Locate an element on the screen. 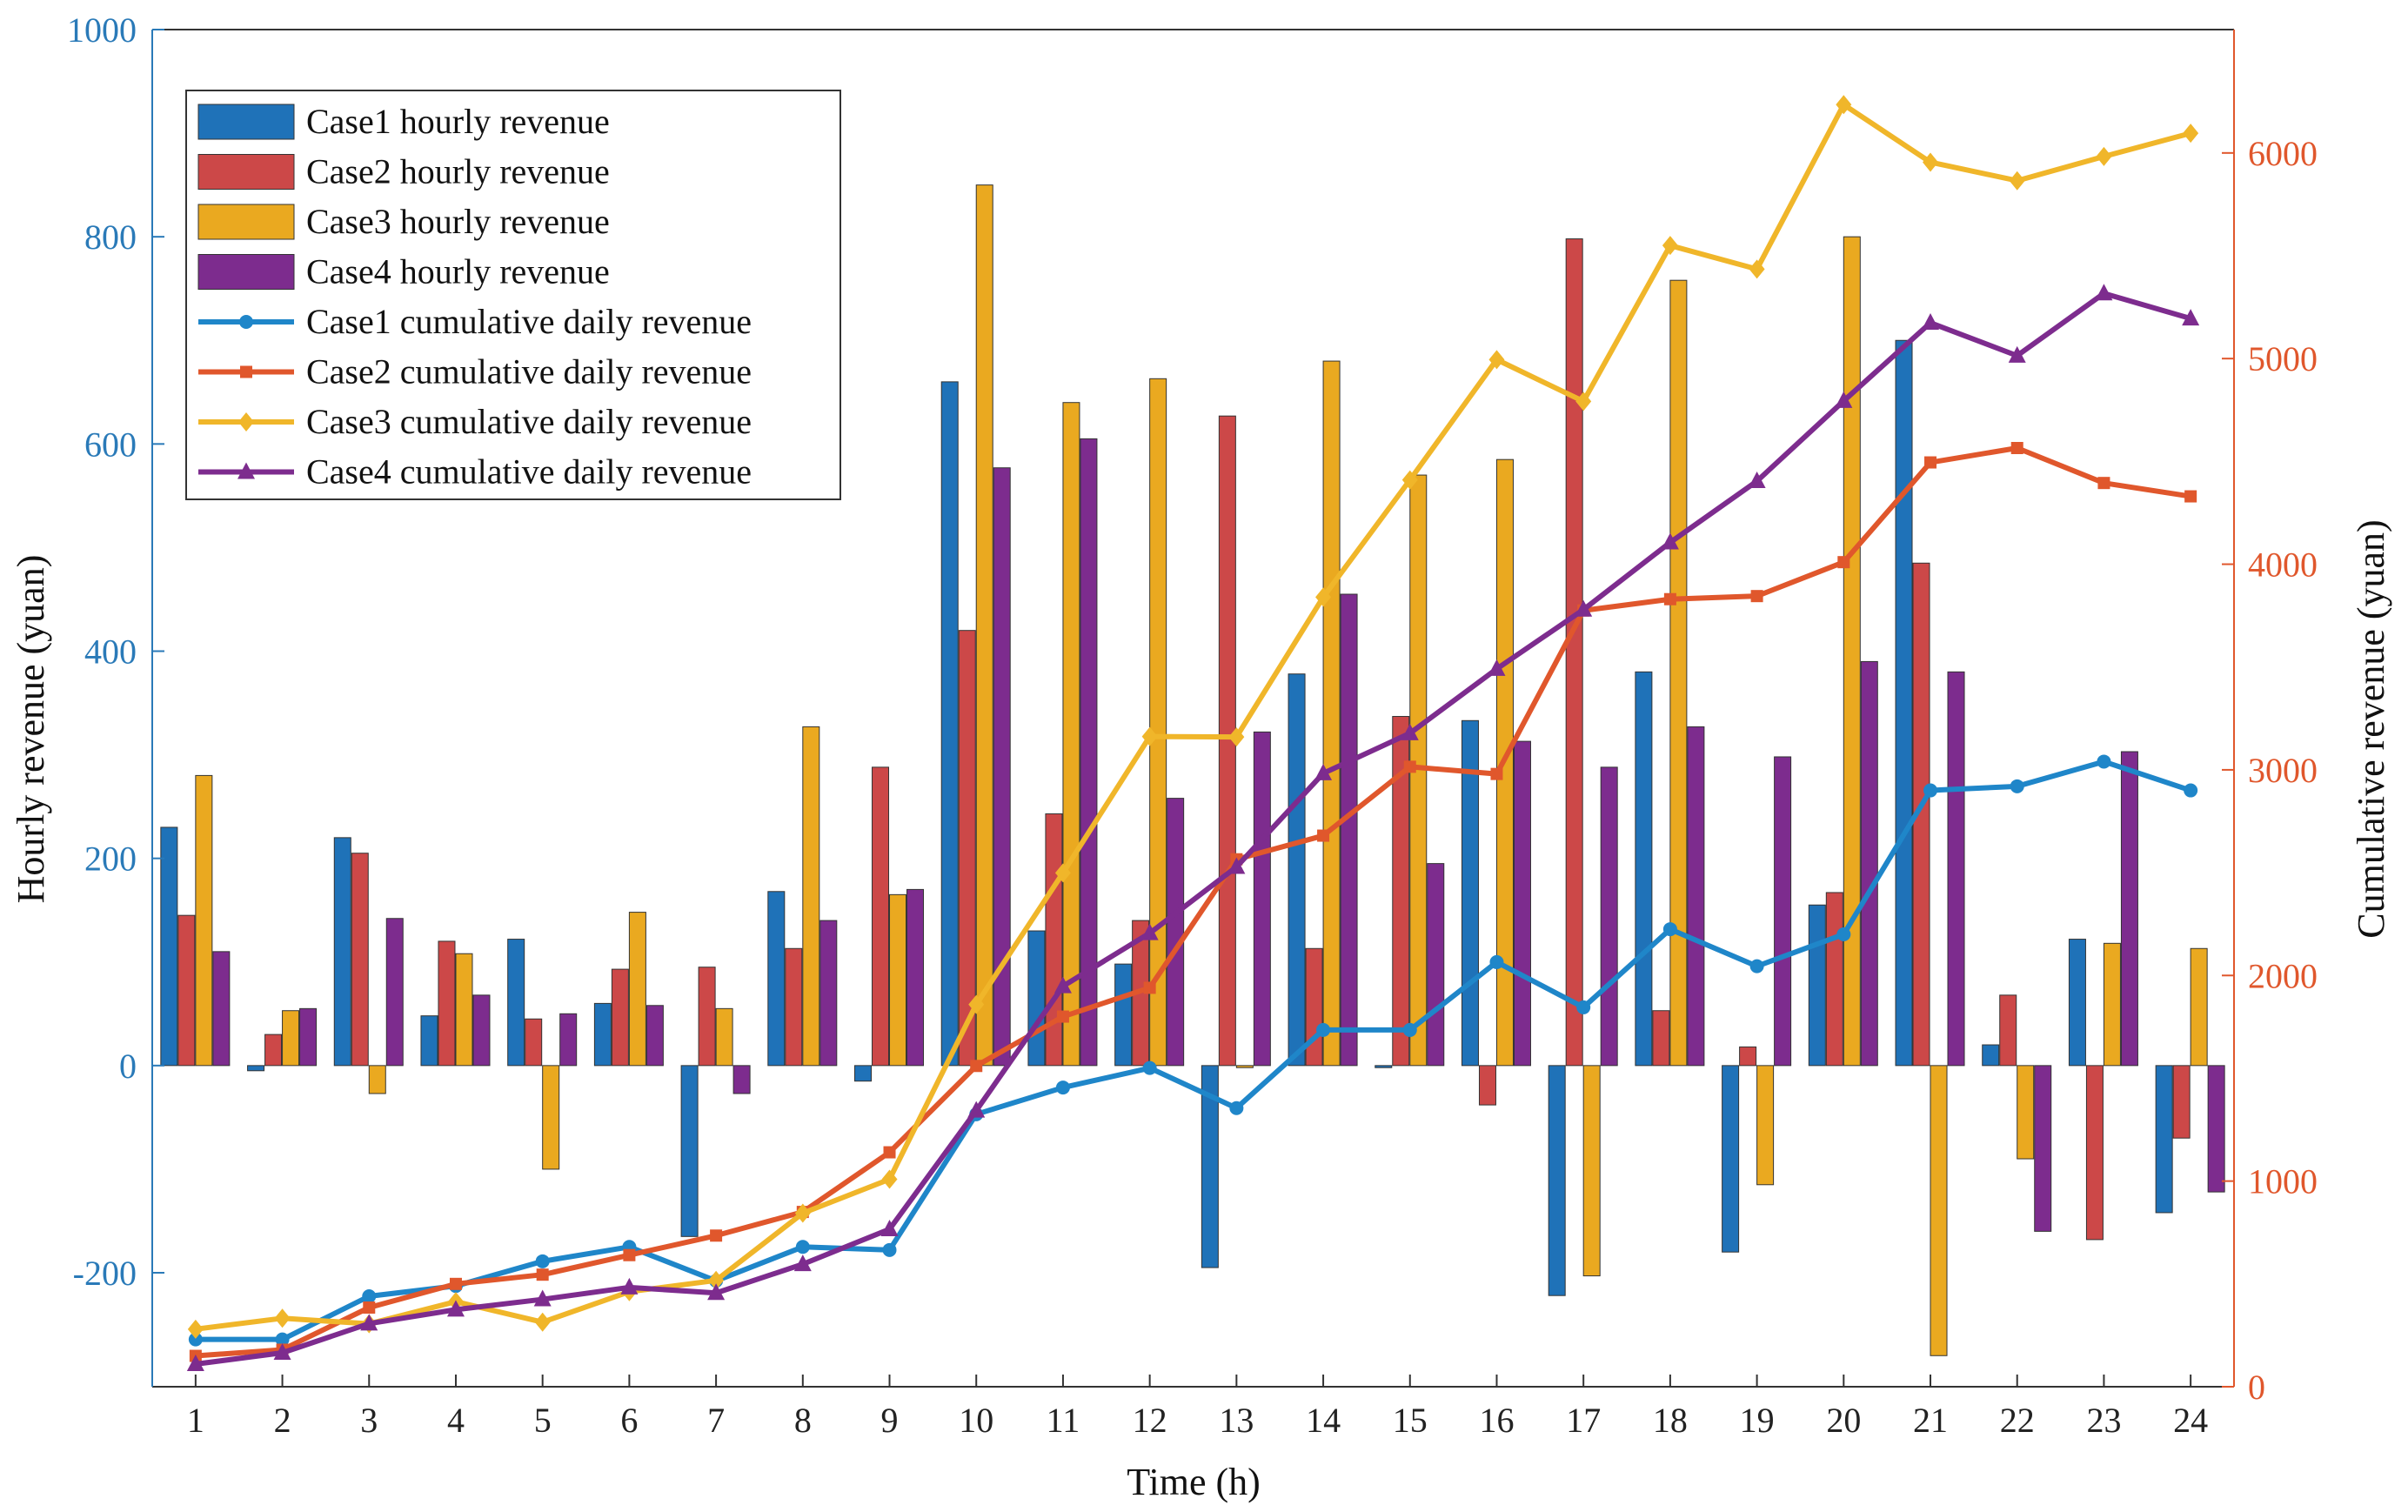 Image resolution: width=2408 pixels, height=1512 pixels. legend-marker-case1 is located at coordinates (246, 322).